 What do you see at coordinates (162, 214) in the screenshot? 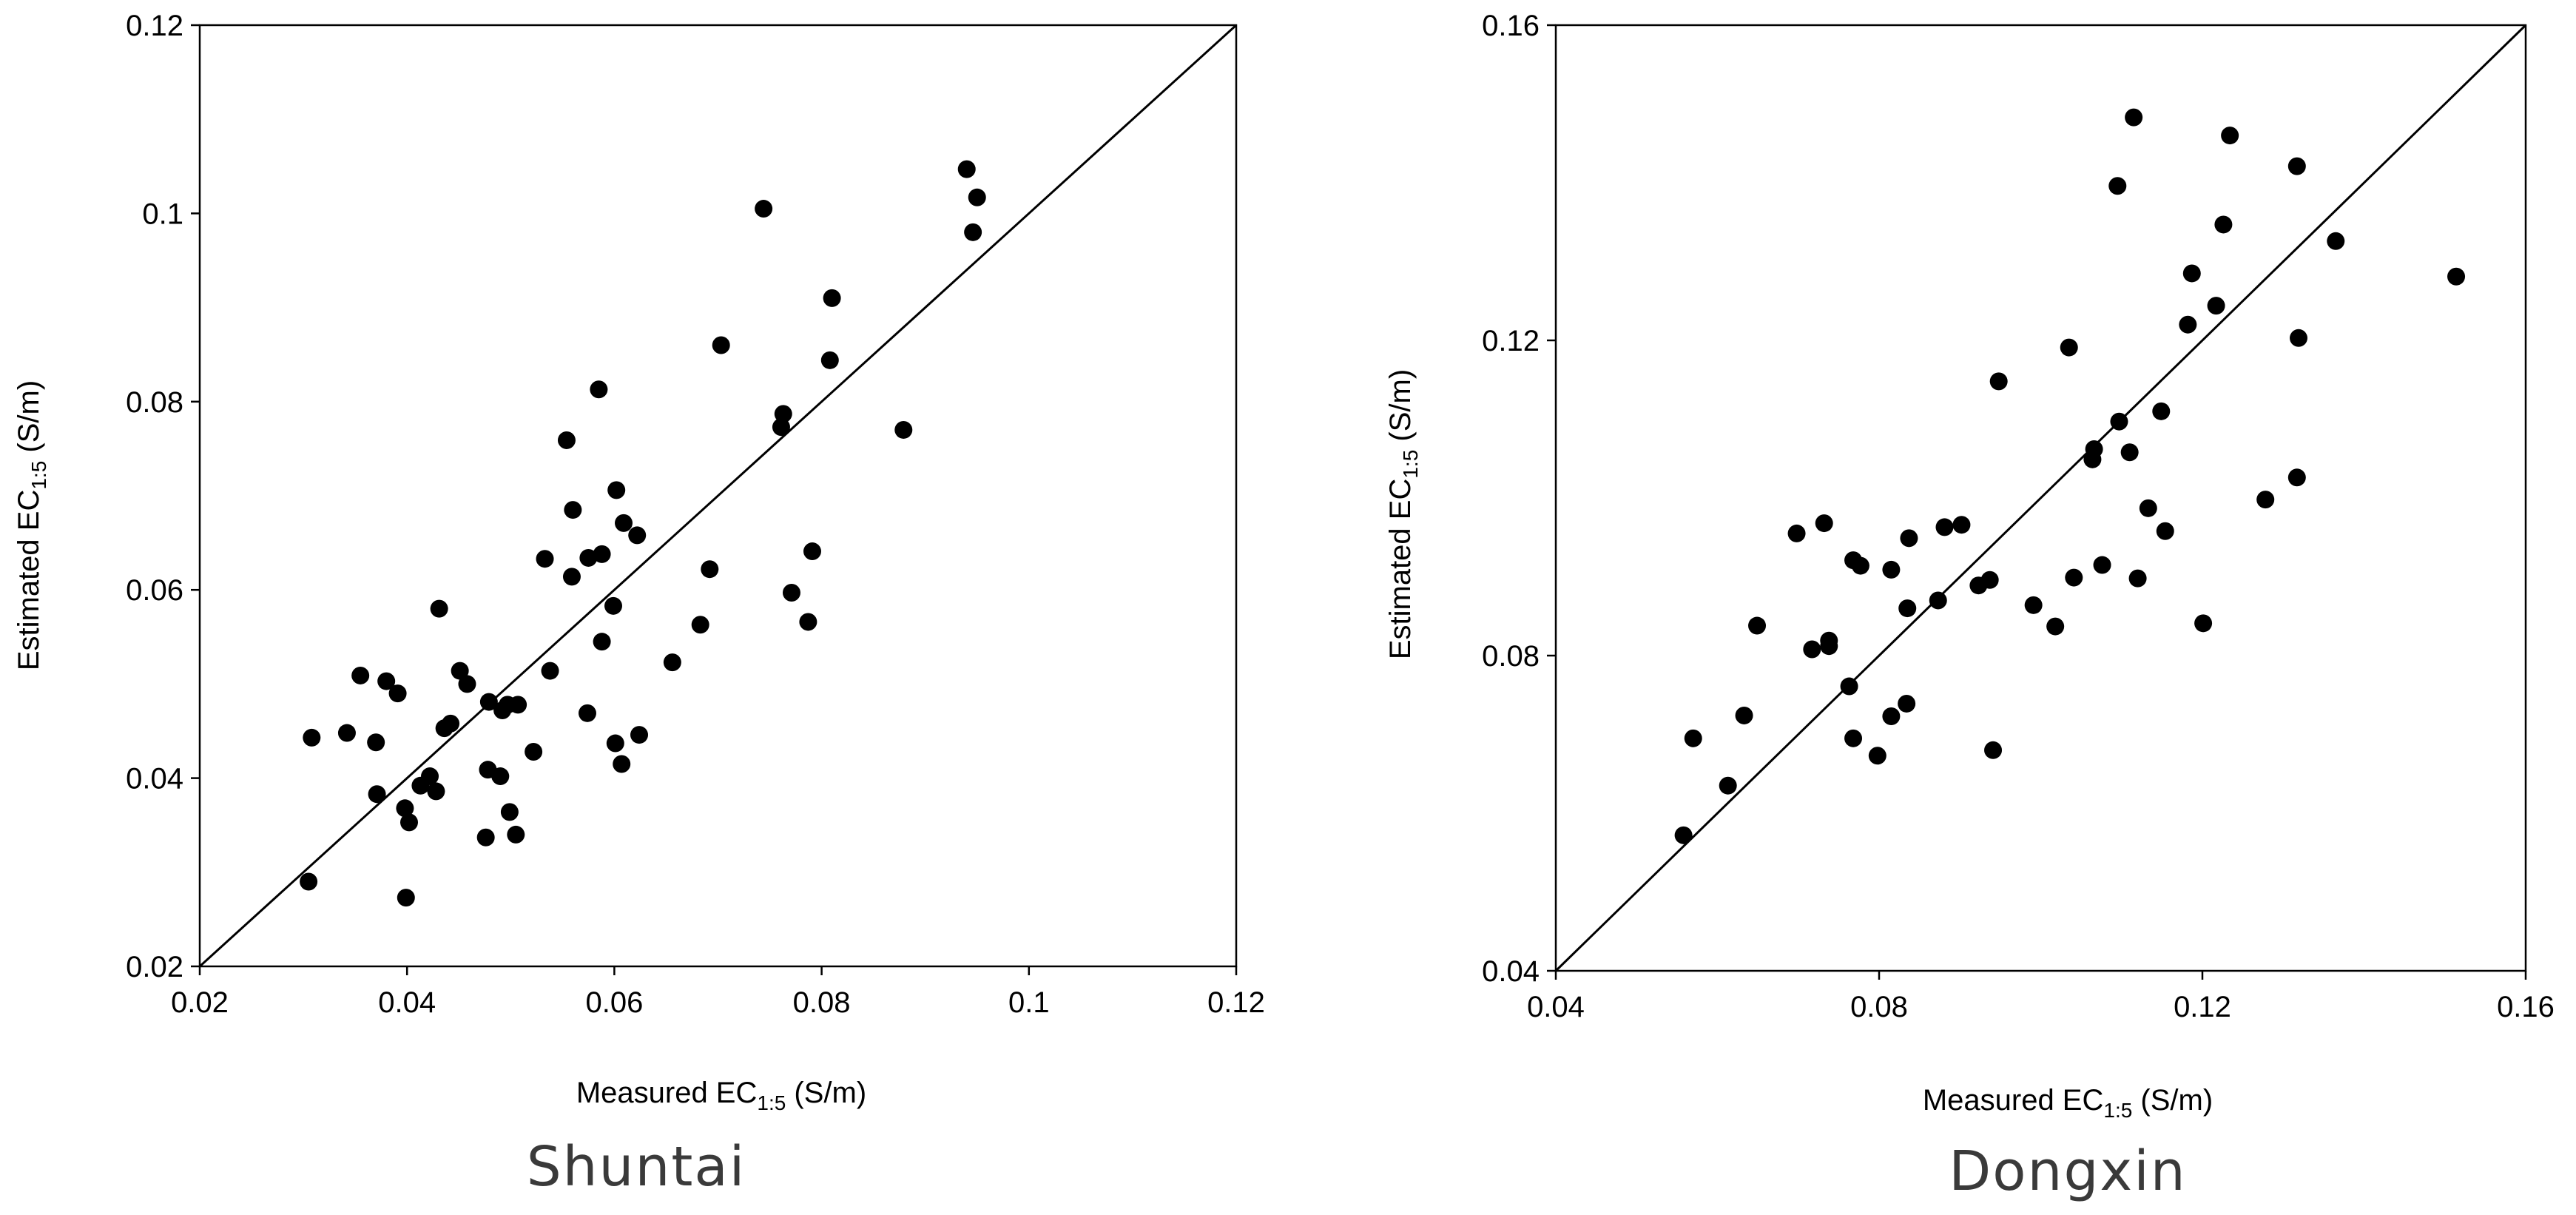
I see `shuntai-y-tick-label: 0.1` at bounding box center [162, 214].